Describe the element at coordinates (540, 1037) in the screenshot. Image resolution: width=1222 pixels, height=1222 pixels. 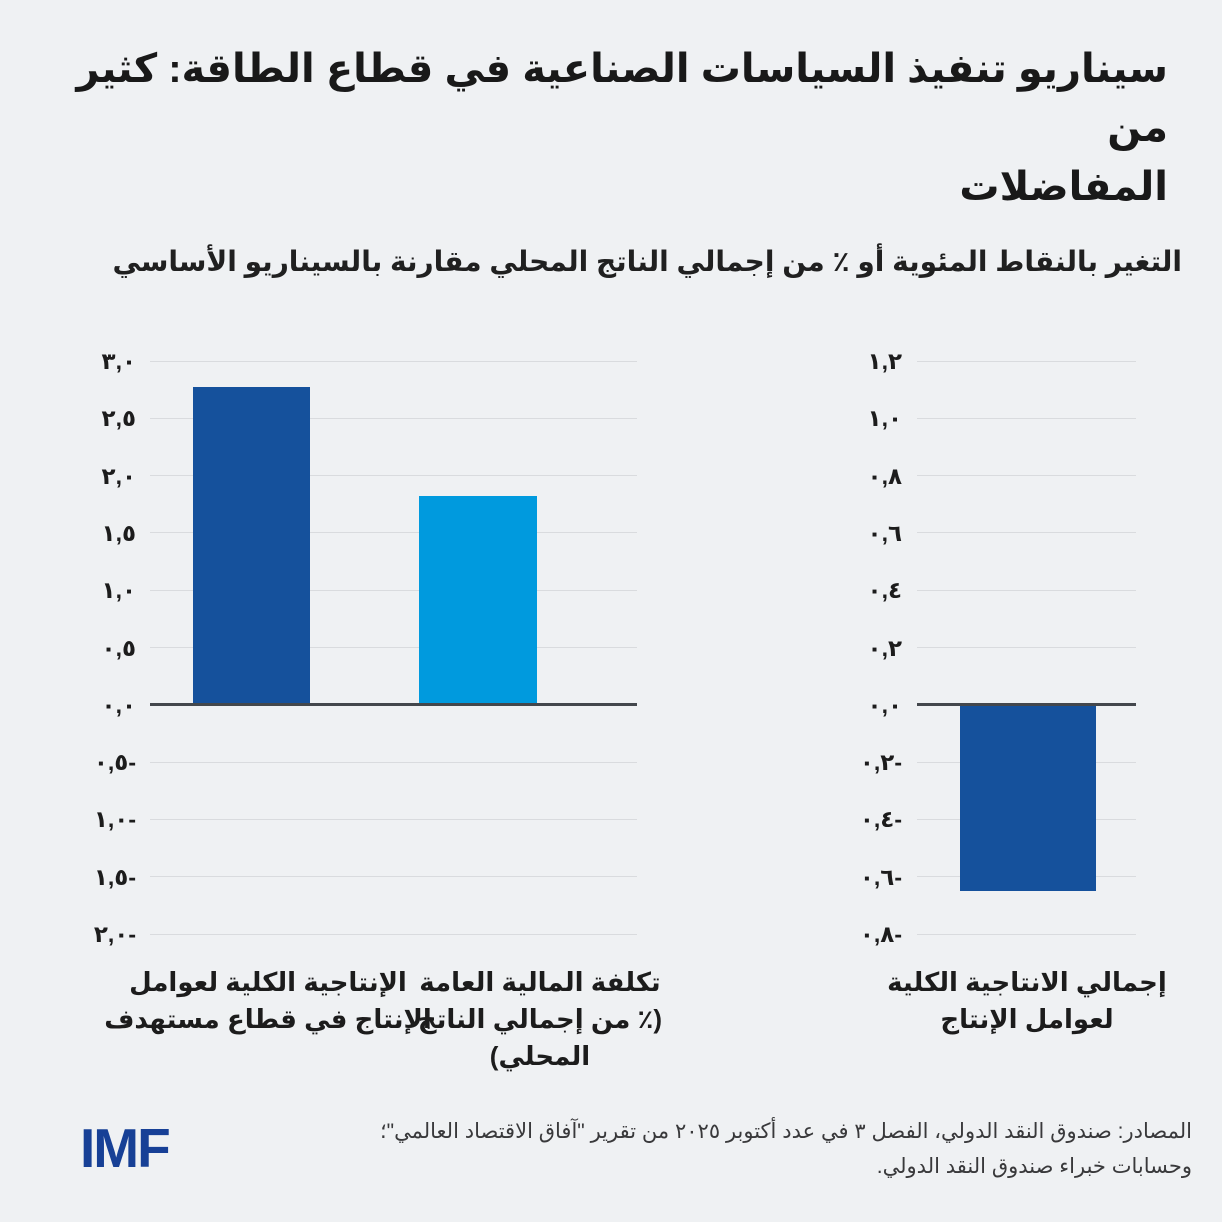
I see `category-label-line: (٪ من إجمالي الناتج المحلي)` at that location.